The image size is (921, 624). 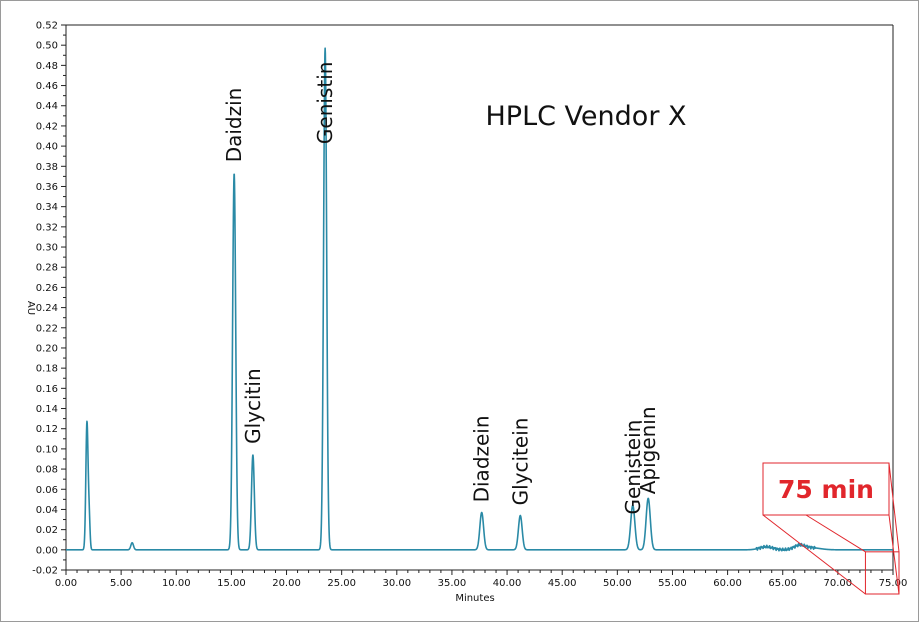 What do you see at coordinates (47, 308) in the screenshot?
I see `y-tick-label: 0.24` at bounding box center [47, 308].